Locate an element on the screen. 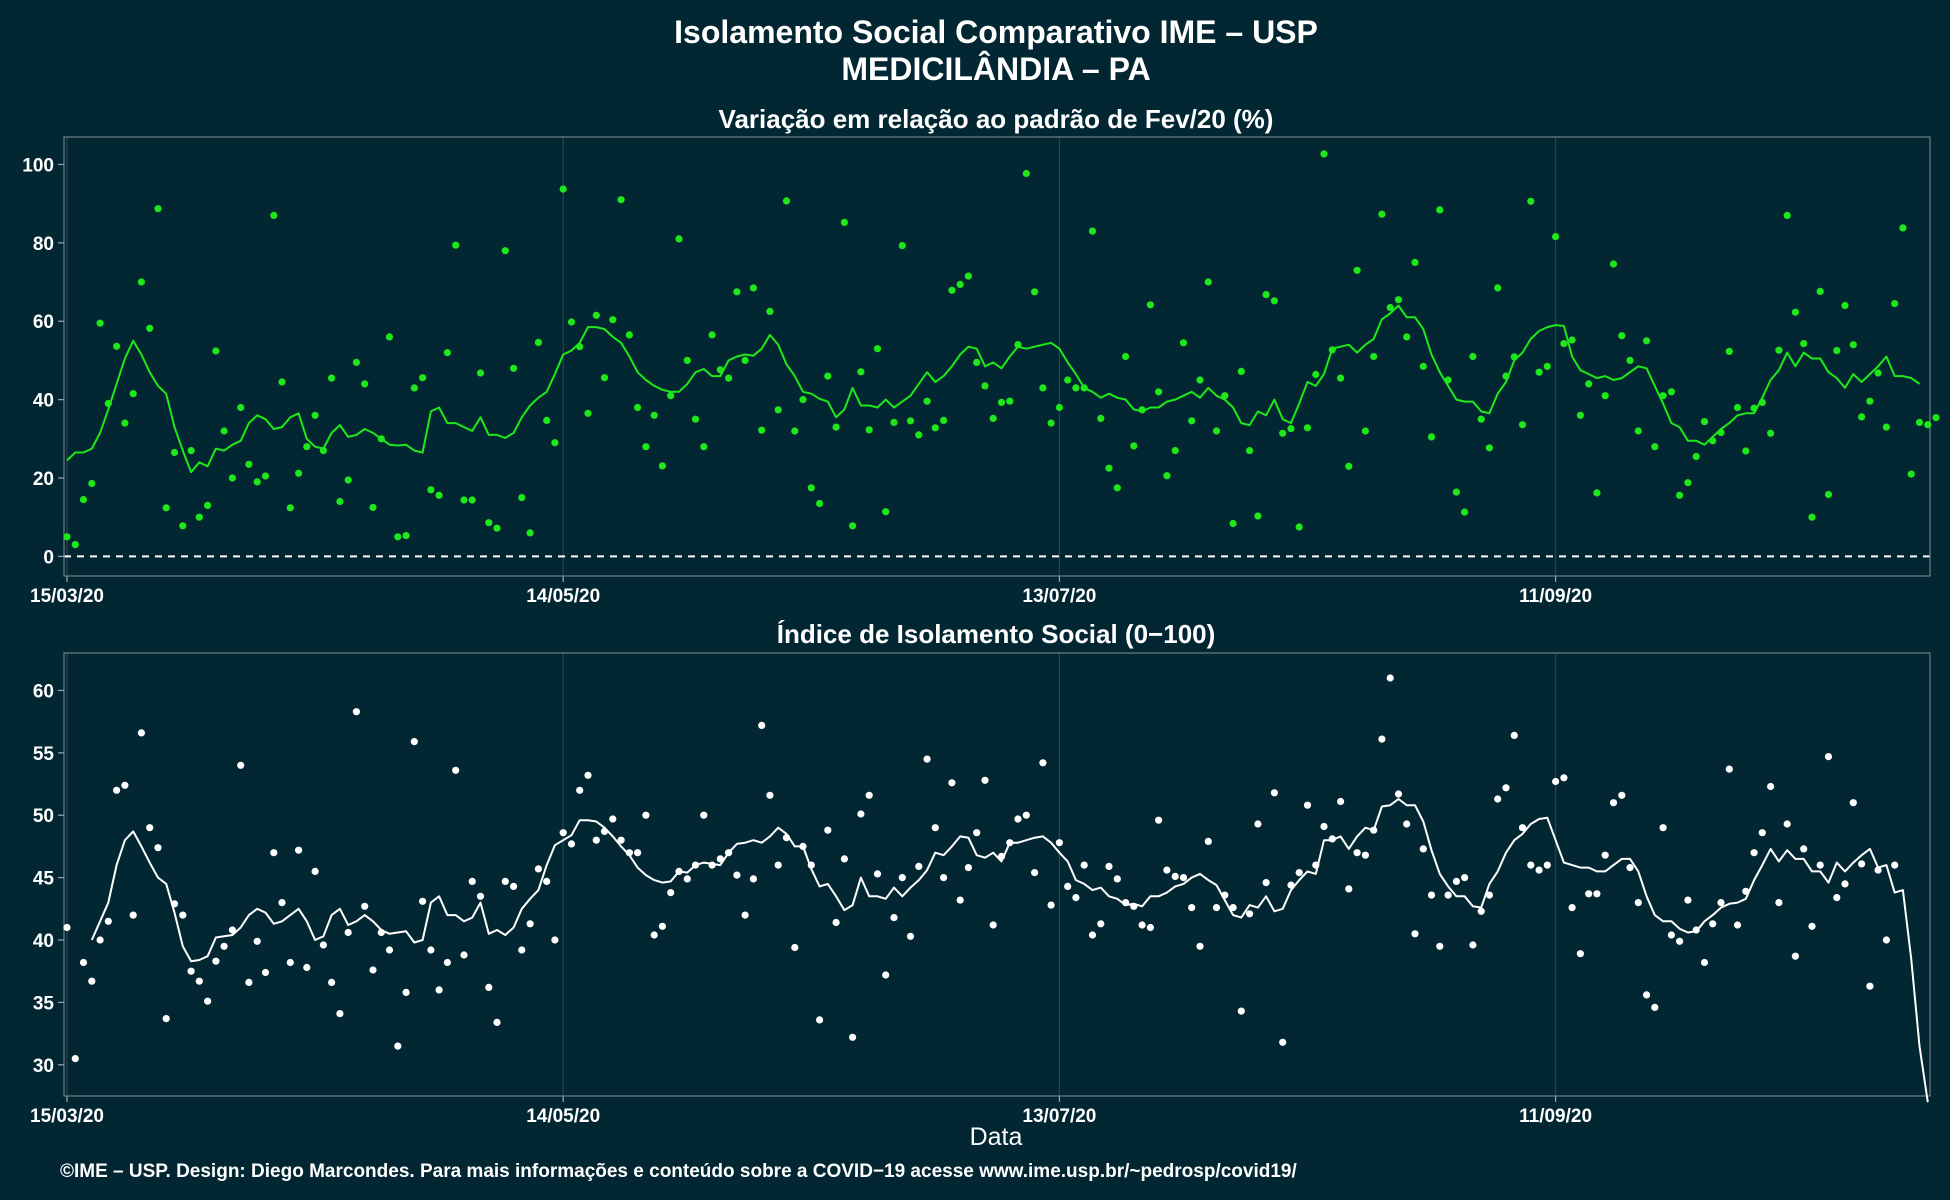 This screenshot has height=1200, width=1950. y-tick-label: 40 is located at coordinates (43, 401).